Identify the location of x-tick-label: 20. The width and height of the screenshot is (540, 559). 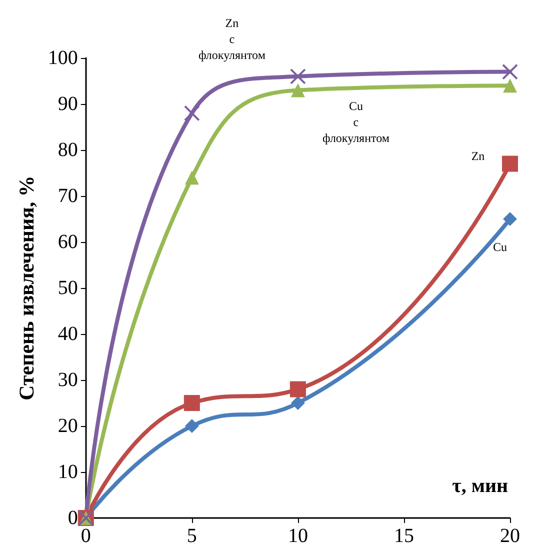
(510, 536).